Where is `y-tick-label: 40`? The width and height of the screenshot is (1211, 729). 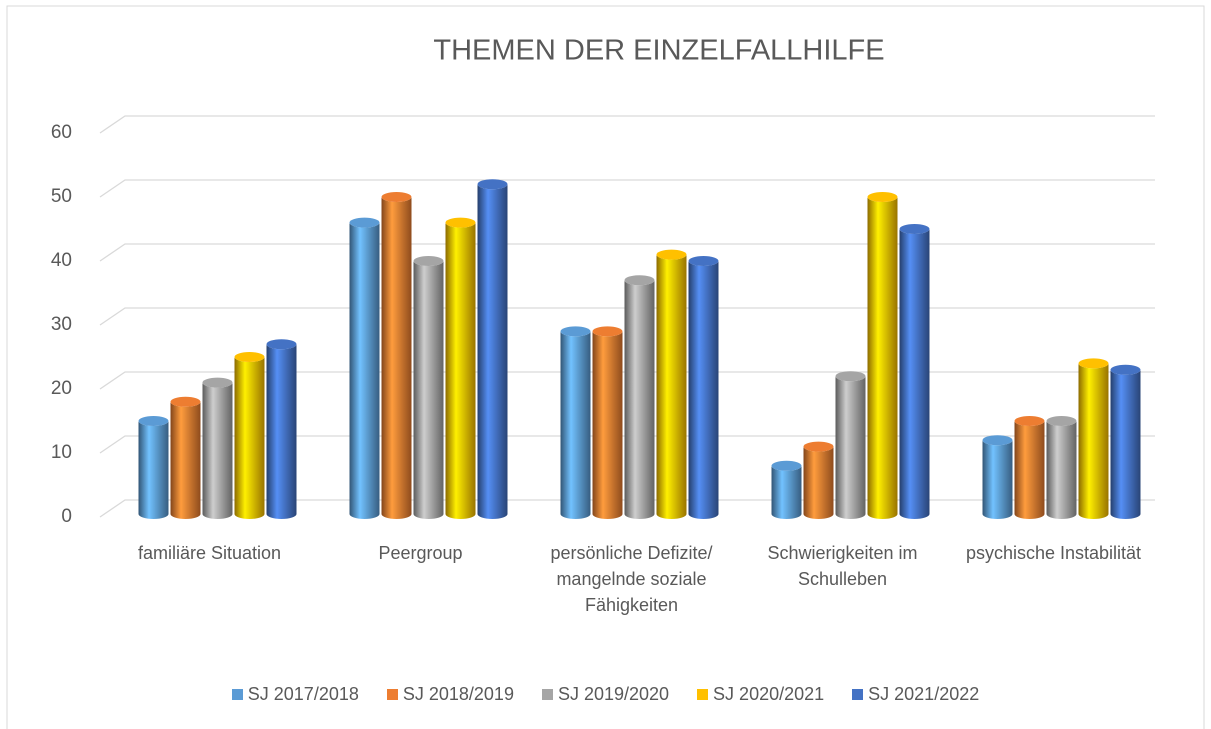 y-tick-label: 40 is located at coordinates (61, 260).